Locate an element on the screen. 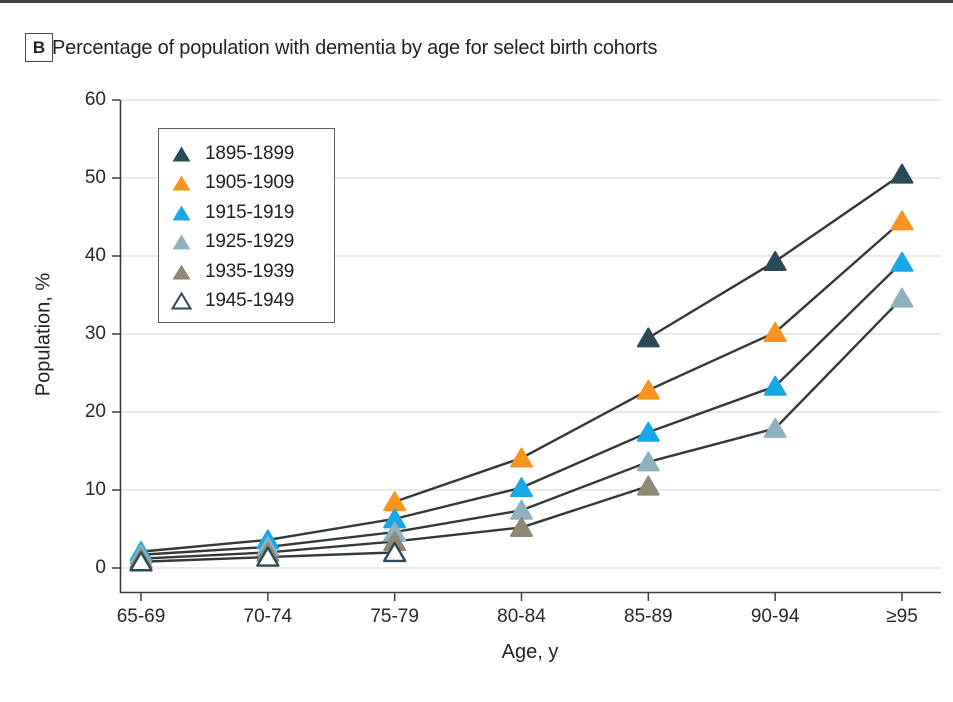 The height and width of the screenshot is (702, 953). legend-item: 1905-1909 is located at coordinates (246, 184).